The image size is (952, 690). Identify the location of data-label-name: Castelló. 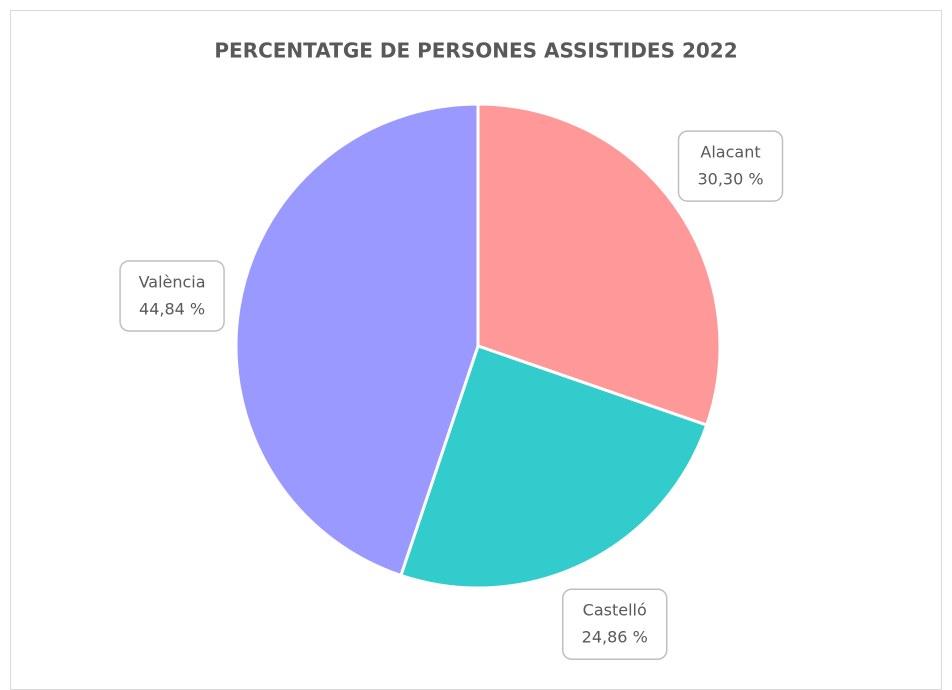
(615, 610).